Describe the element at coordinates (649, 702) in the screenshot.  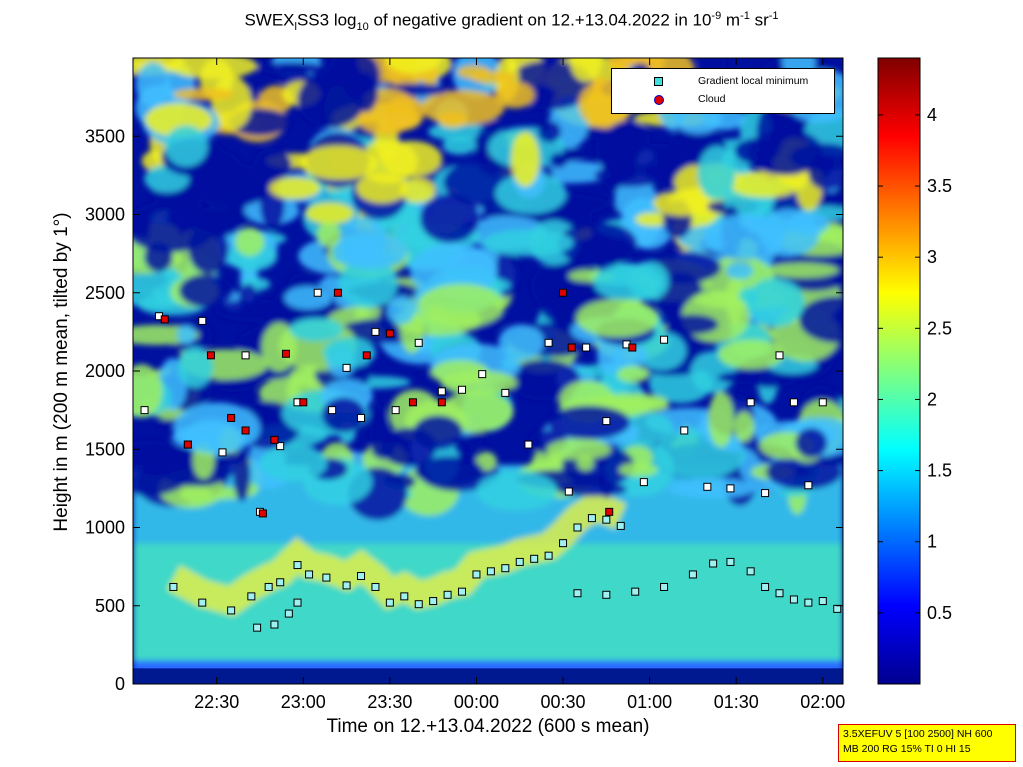
I see `x-tick-label: 01:00` at that location.